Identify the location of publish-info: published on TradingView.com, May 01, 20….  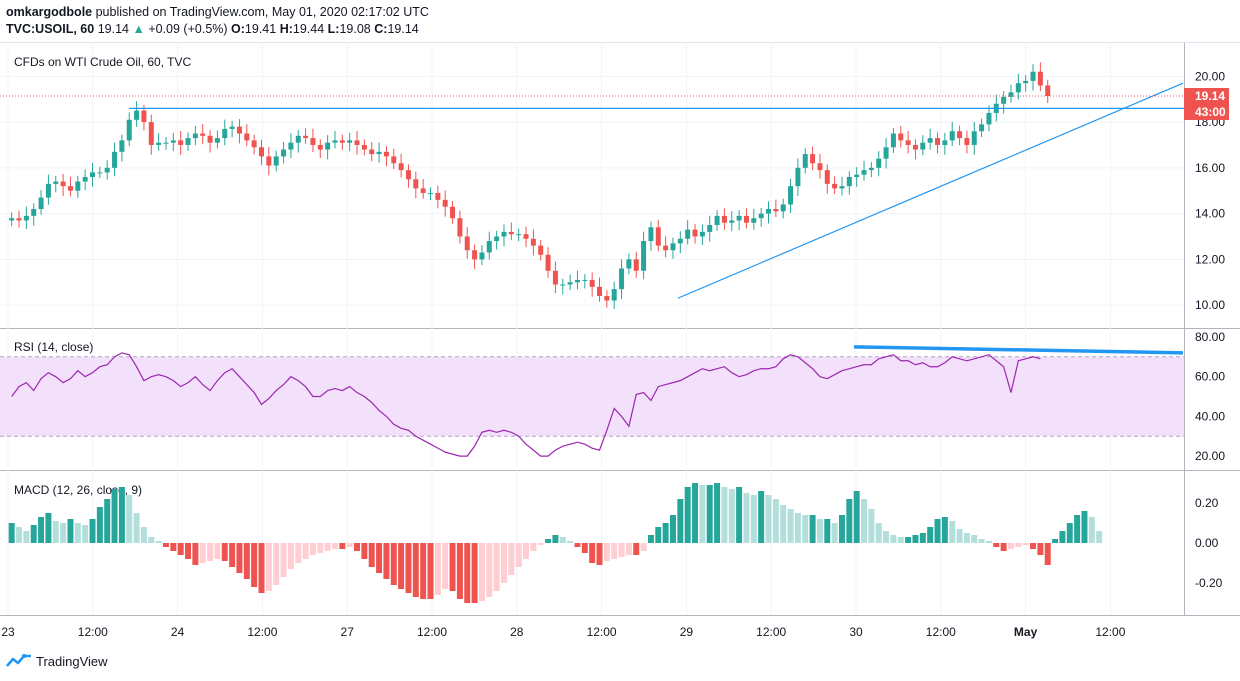
(260, 12).